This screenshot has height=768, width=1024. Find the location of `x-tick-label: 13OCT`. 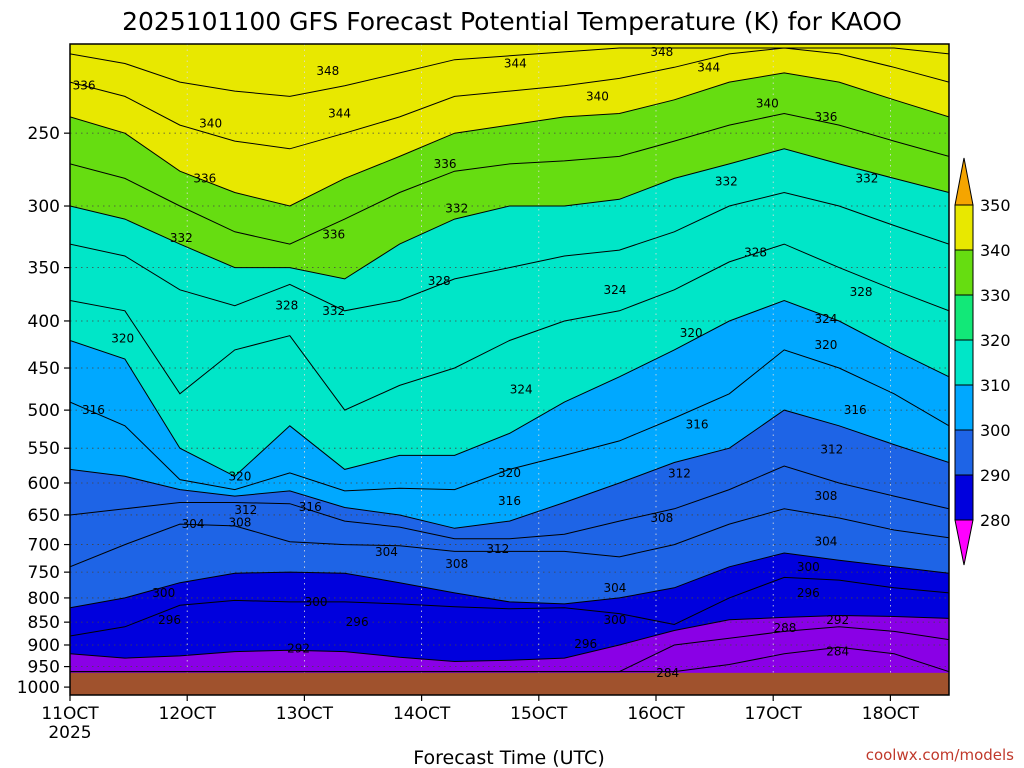

x-tick-label: 13OCT is located at coordinates (305, 714).